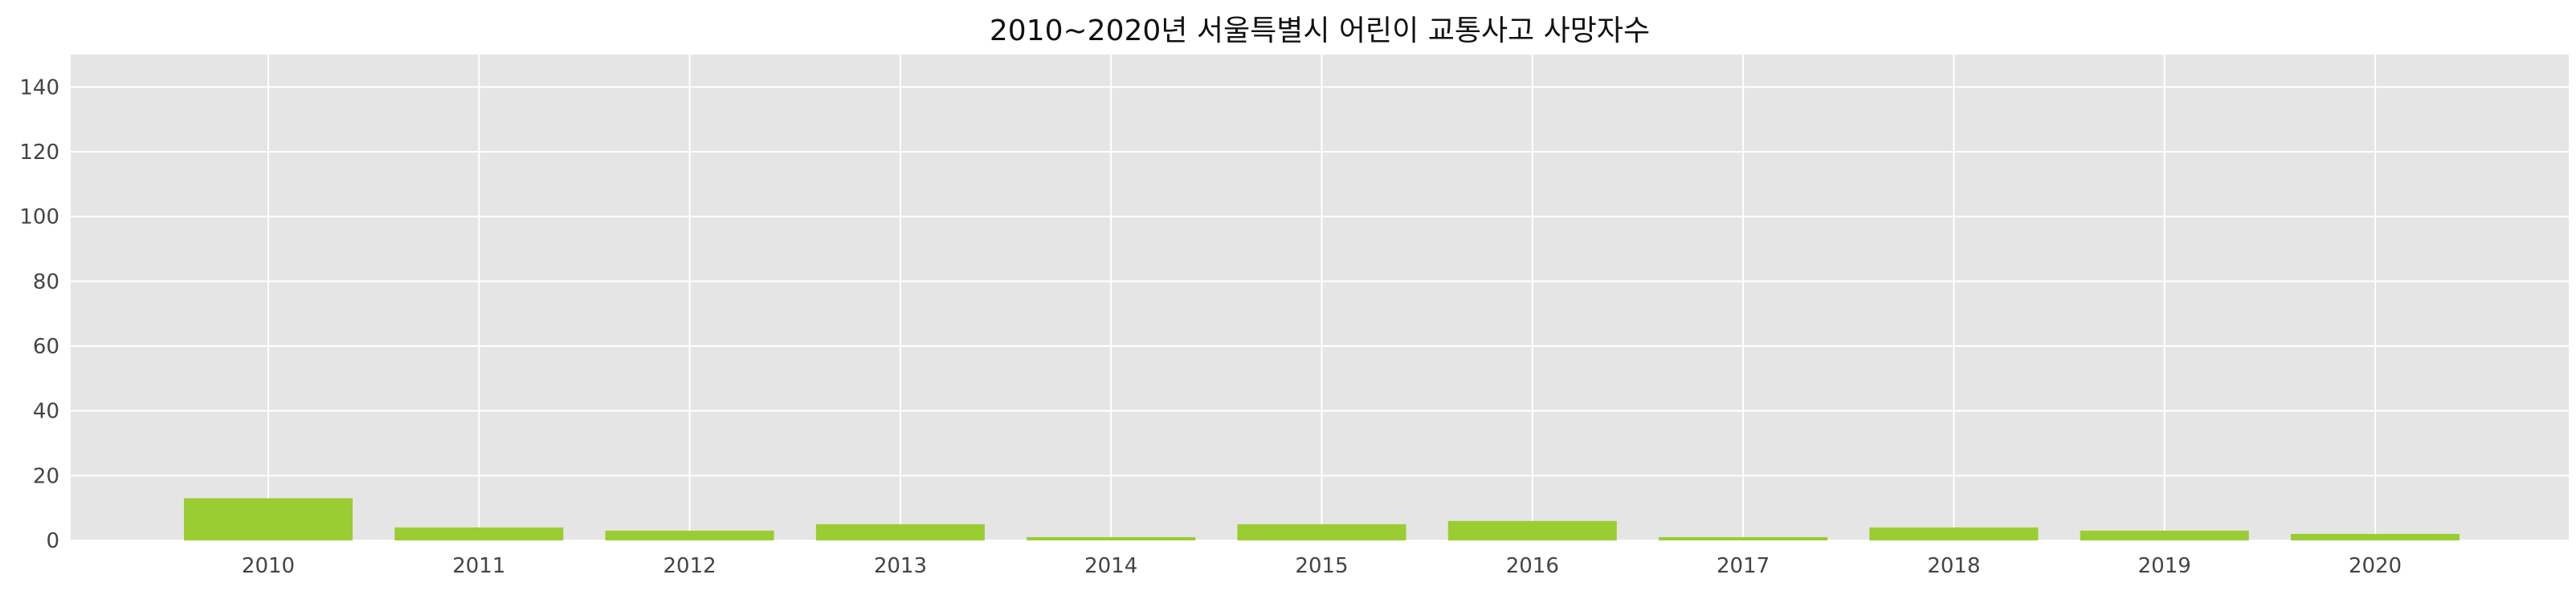  I want to click on bars, so click(1322, 519).